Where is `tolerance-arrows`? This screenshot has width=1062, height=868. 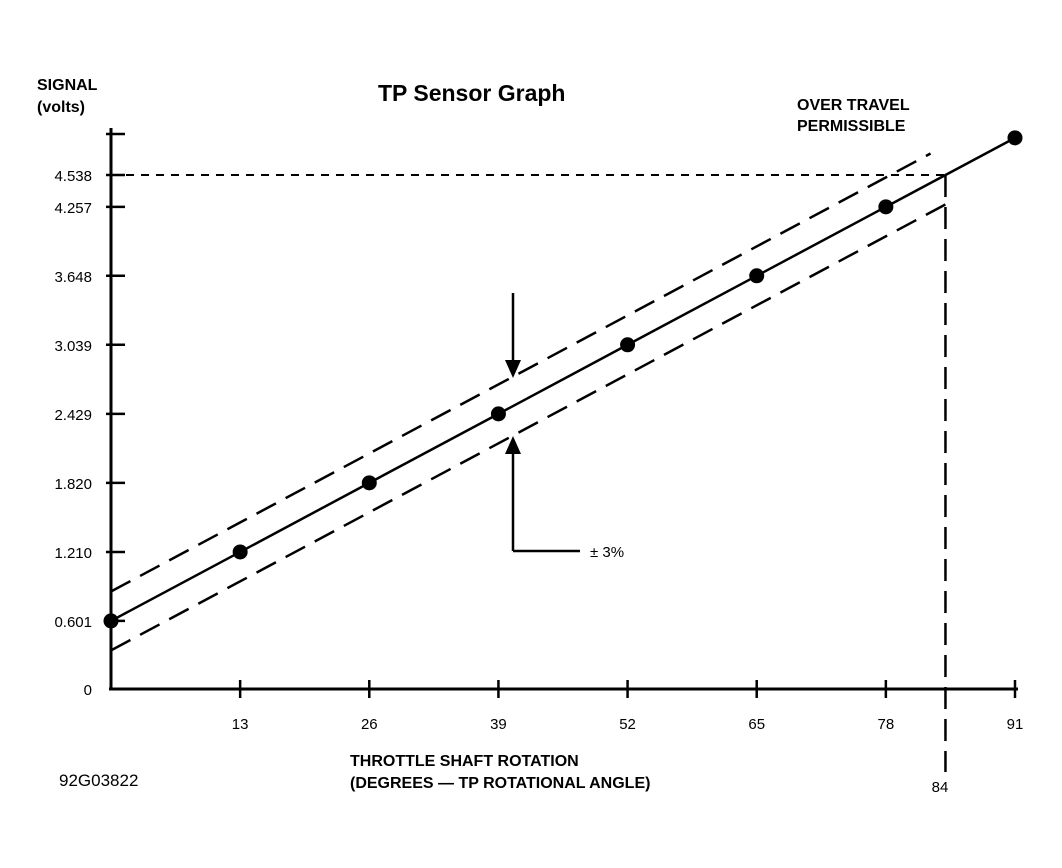
tolerance-arrows is located at coordinates (542, 423).